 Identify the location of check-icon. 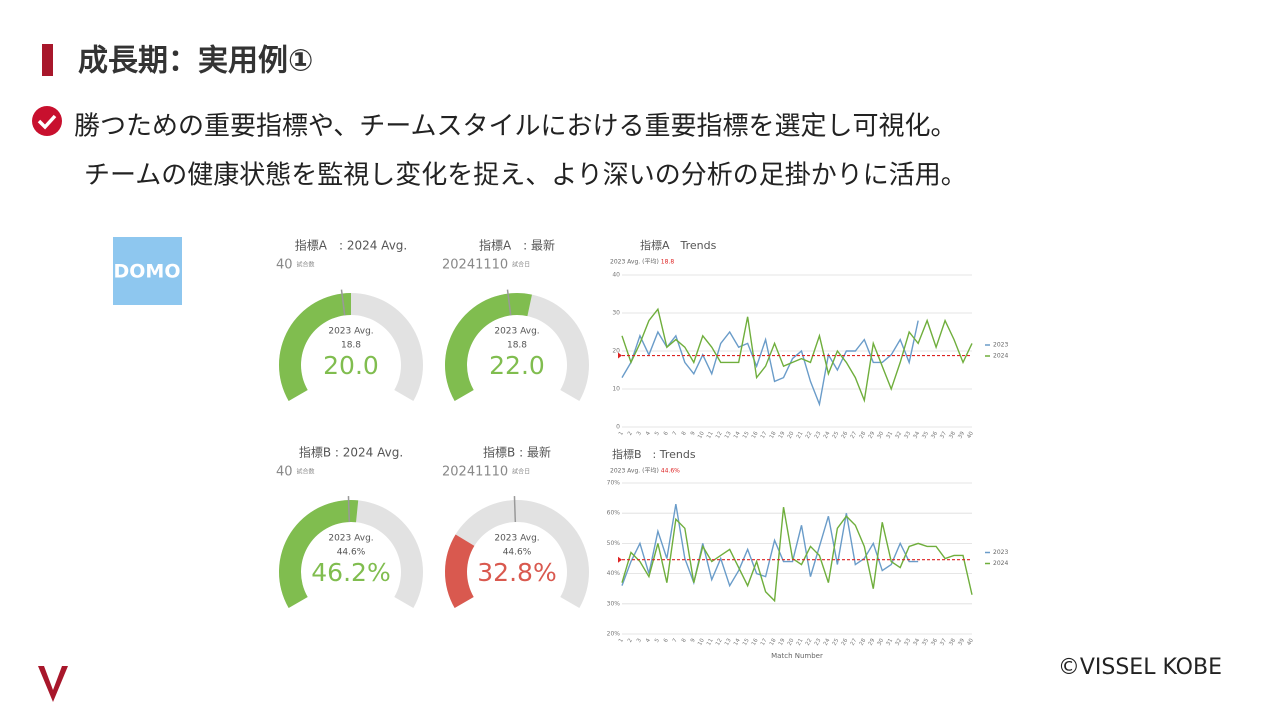
(47, 121).